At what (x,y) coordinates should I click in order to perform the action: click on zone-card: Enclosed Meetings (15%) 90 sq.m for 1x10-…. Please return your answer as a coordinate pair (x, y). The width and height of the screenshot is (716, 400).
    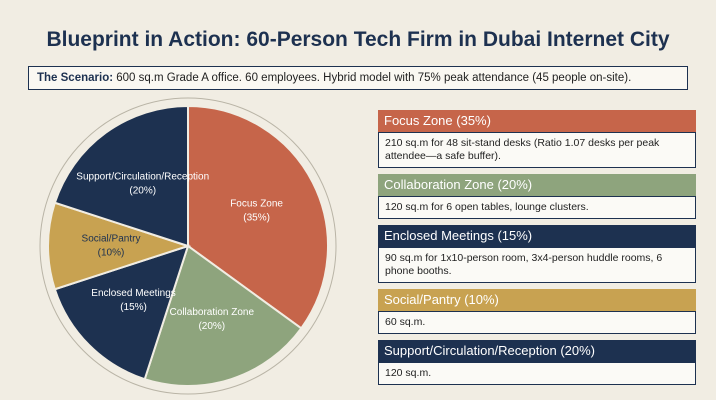
    Looking at the image, I should click on (537, 254).